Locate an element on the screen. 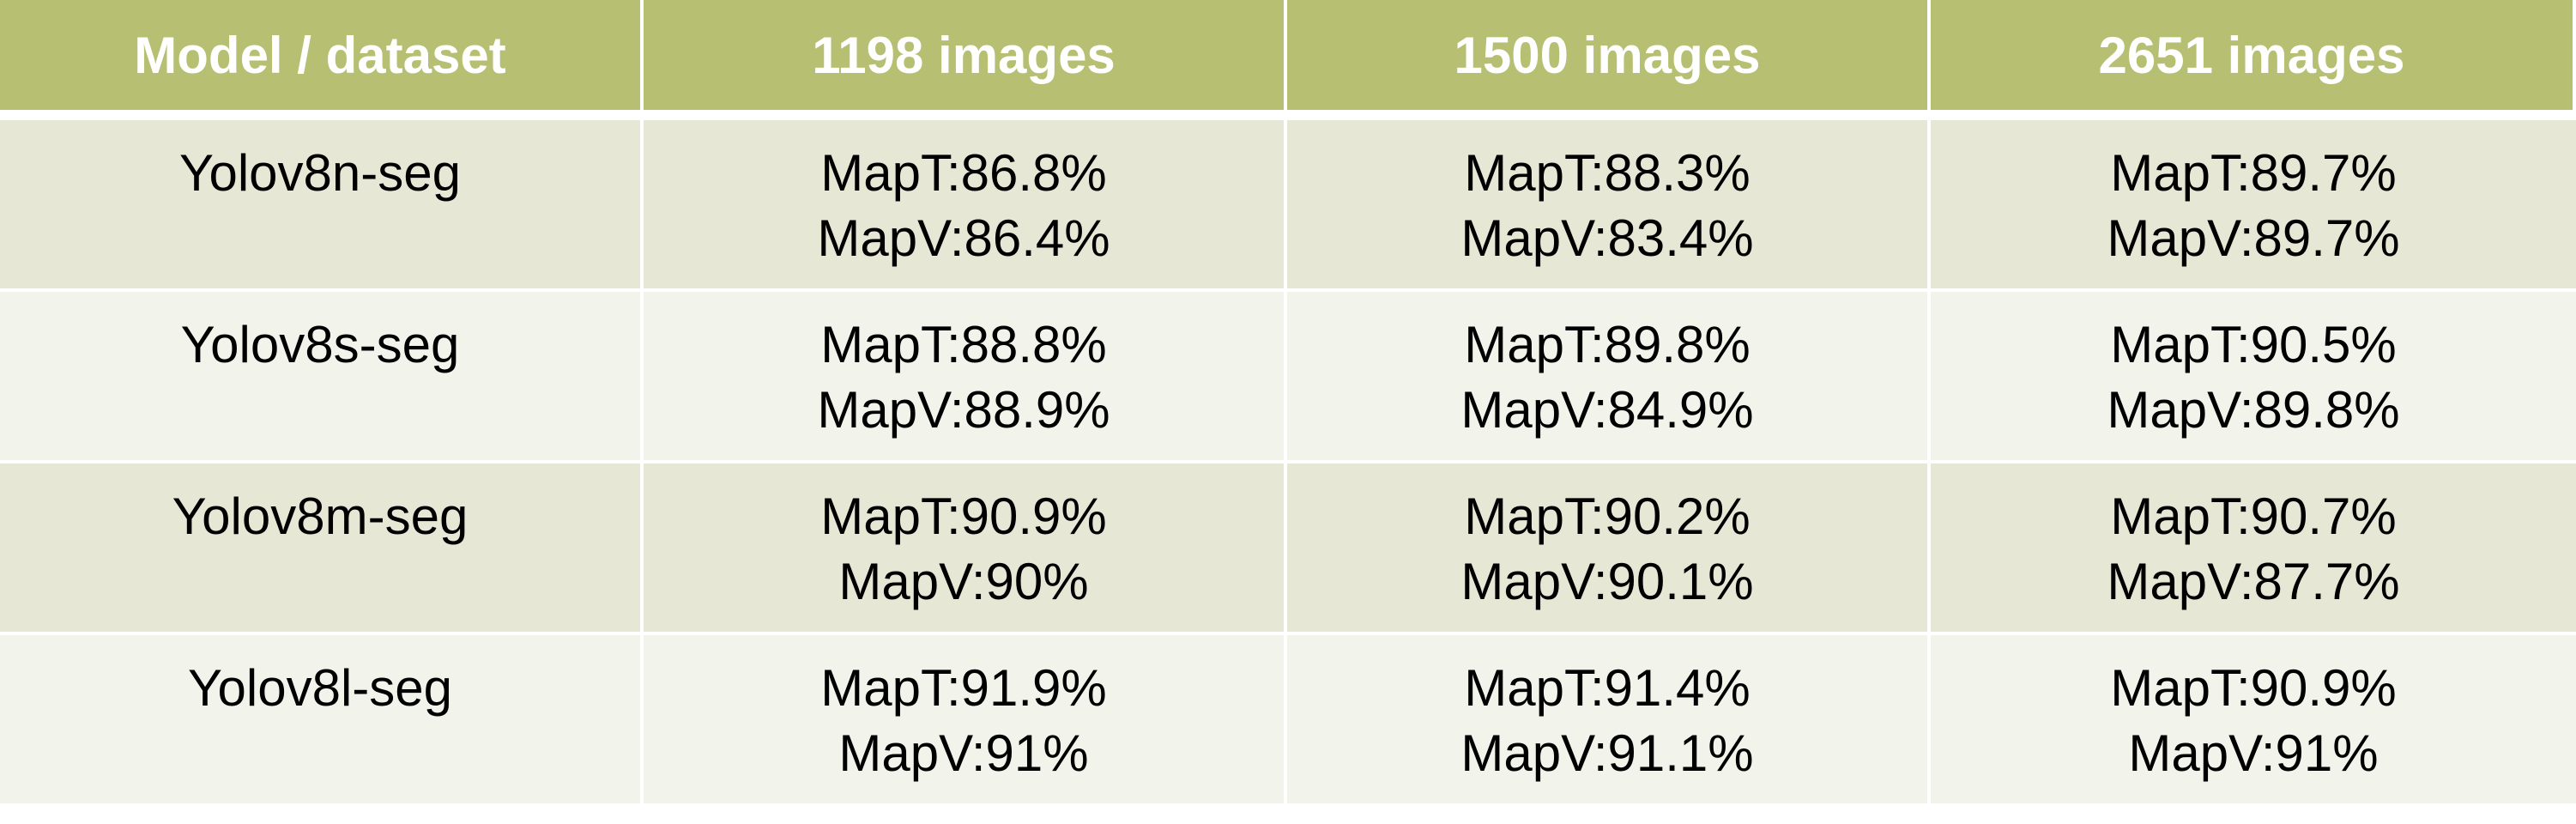 The width and height of the screenshot is (2576, 824). metric-cell: MapT:86.8% MapV:86.4% is located at coordinates (965, 206).